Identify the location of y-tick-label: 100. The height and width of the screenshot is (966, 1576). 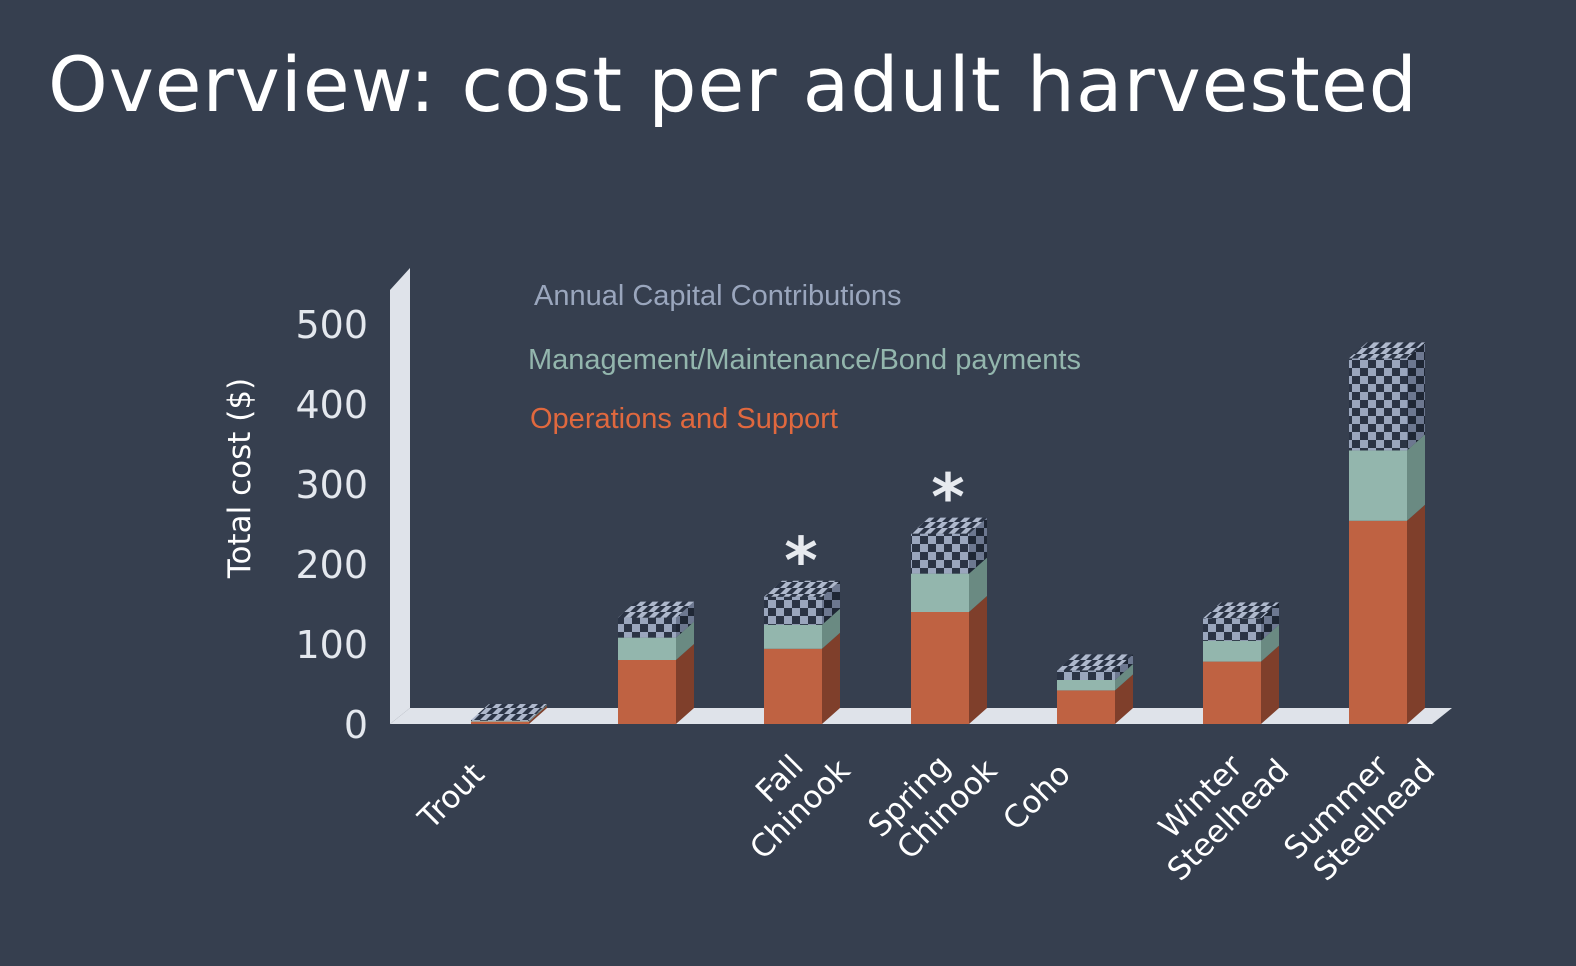
(331, 645).